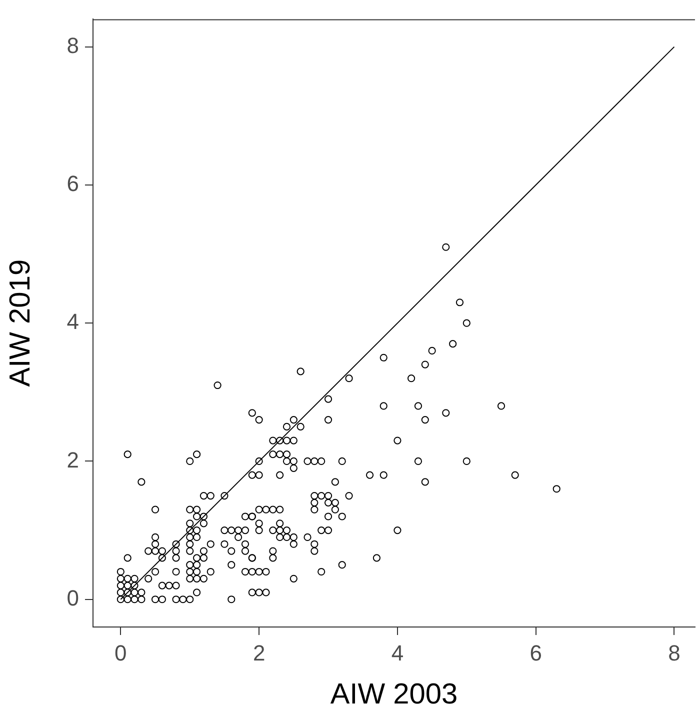  Describe the element at coordinates (120, 653) in the screenshot. I see `x-tick-label: 0` at that location.